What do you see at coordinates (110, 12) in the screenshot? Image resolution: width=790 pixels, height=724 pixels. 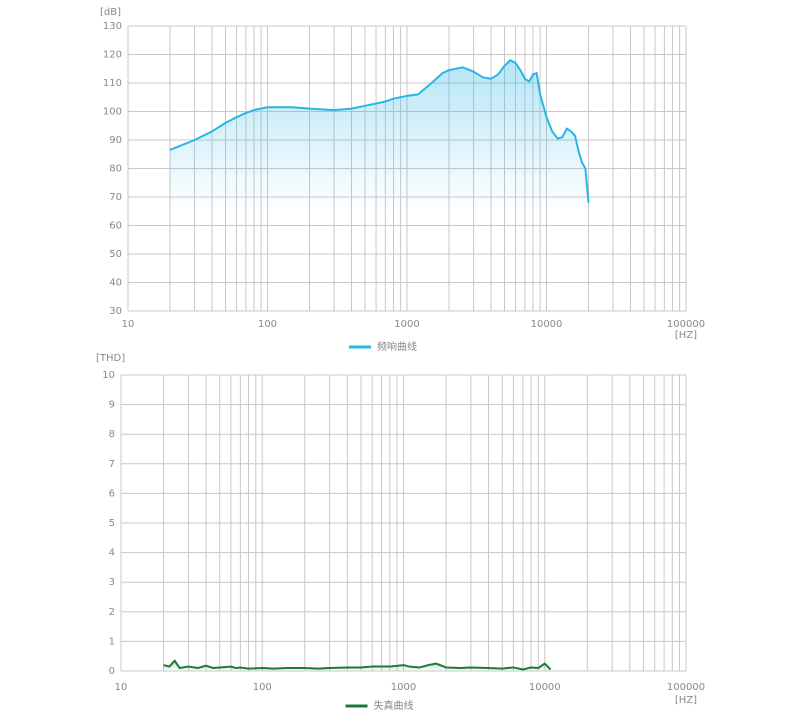 I see `y-axis-label: [dB]` at bounding box center [110, 12].